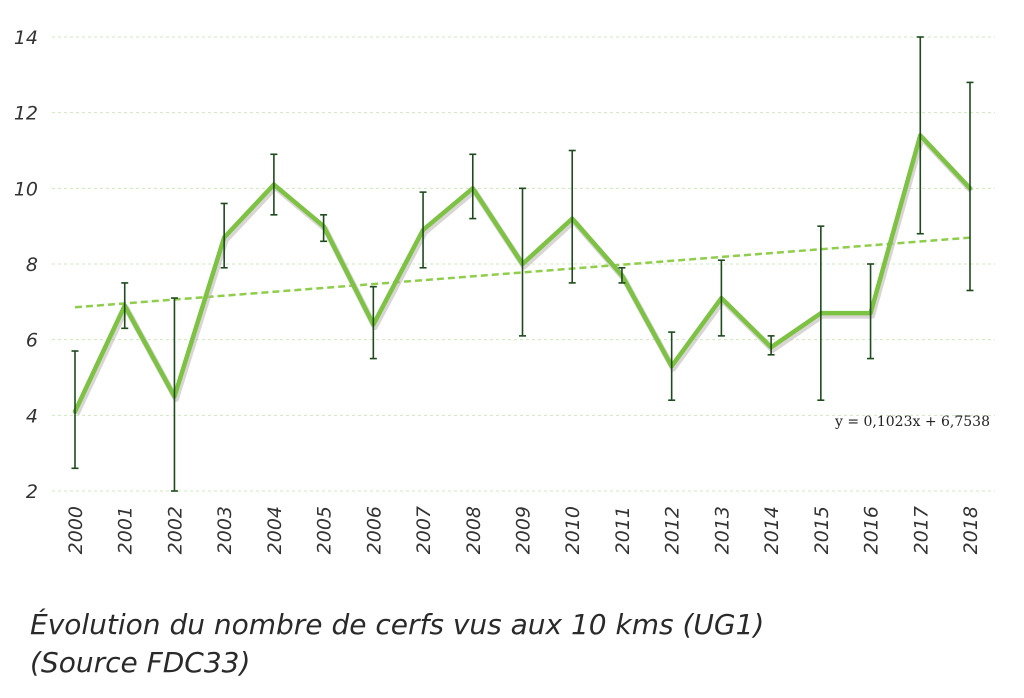 The height and width of the screenshot is (698, 1024). I want to click on x-tick-label: 2018, so click(971, 530).